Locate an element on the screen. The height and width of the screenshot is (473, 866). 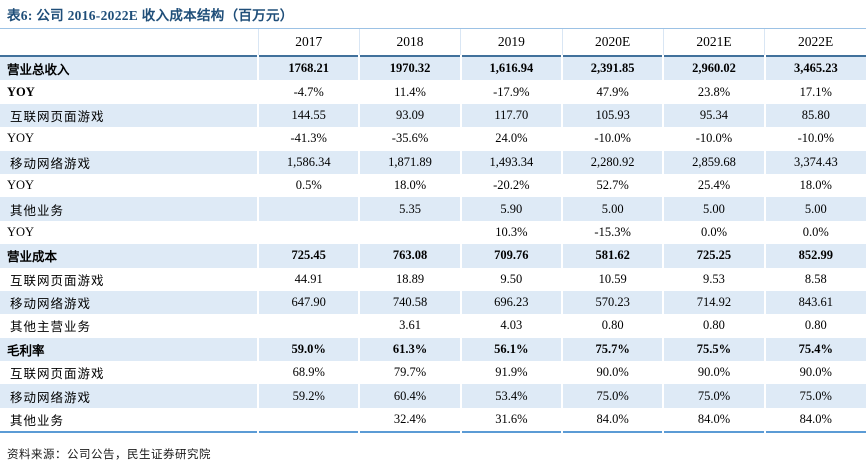
cell-value: 3,465.23 is located at coordinates (814, 68).